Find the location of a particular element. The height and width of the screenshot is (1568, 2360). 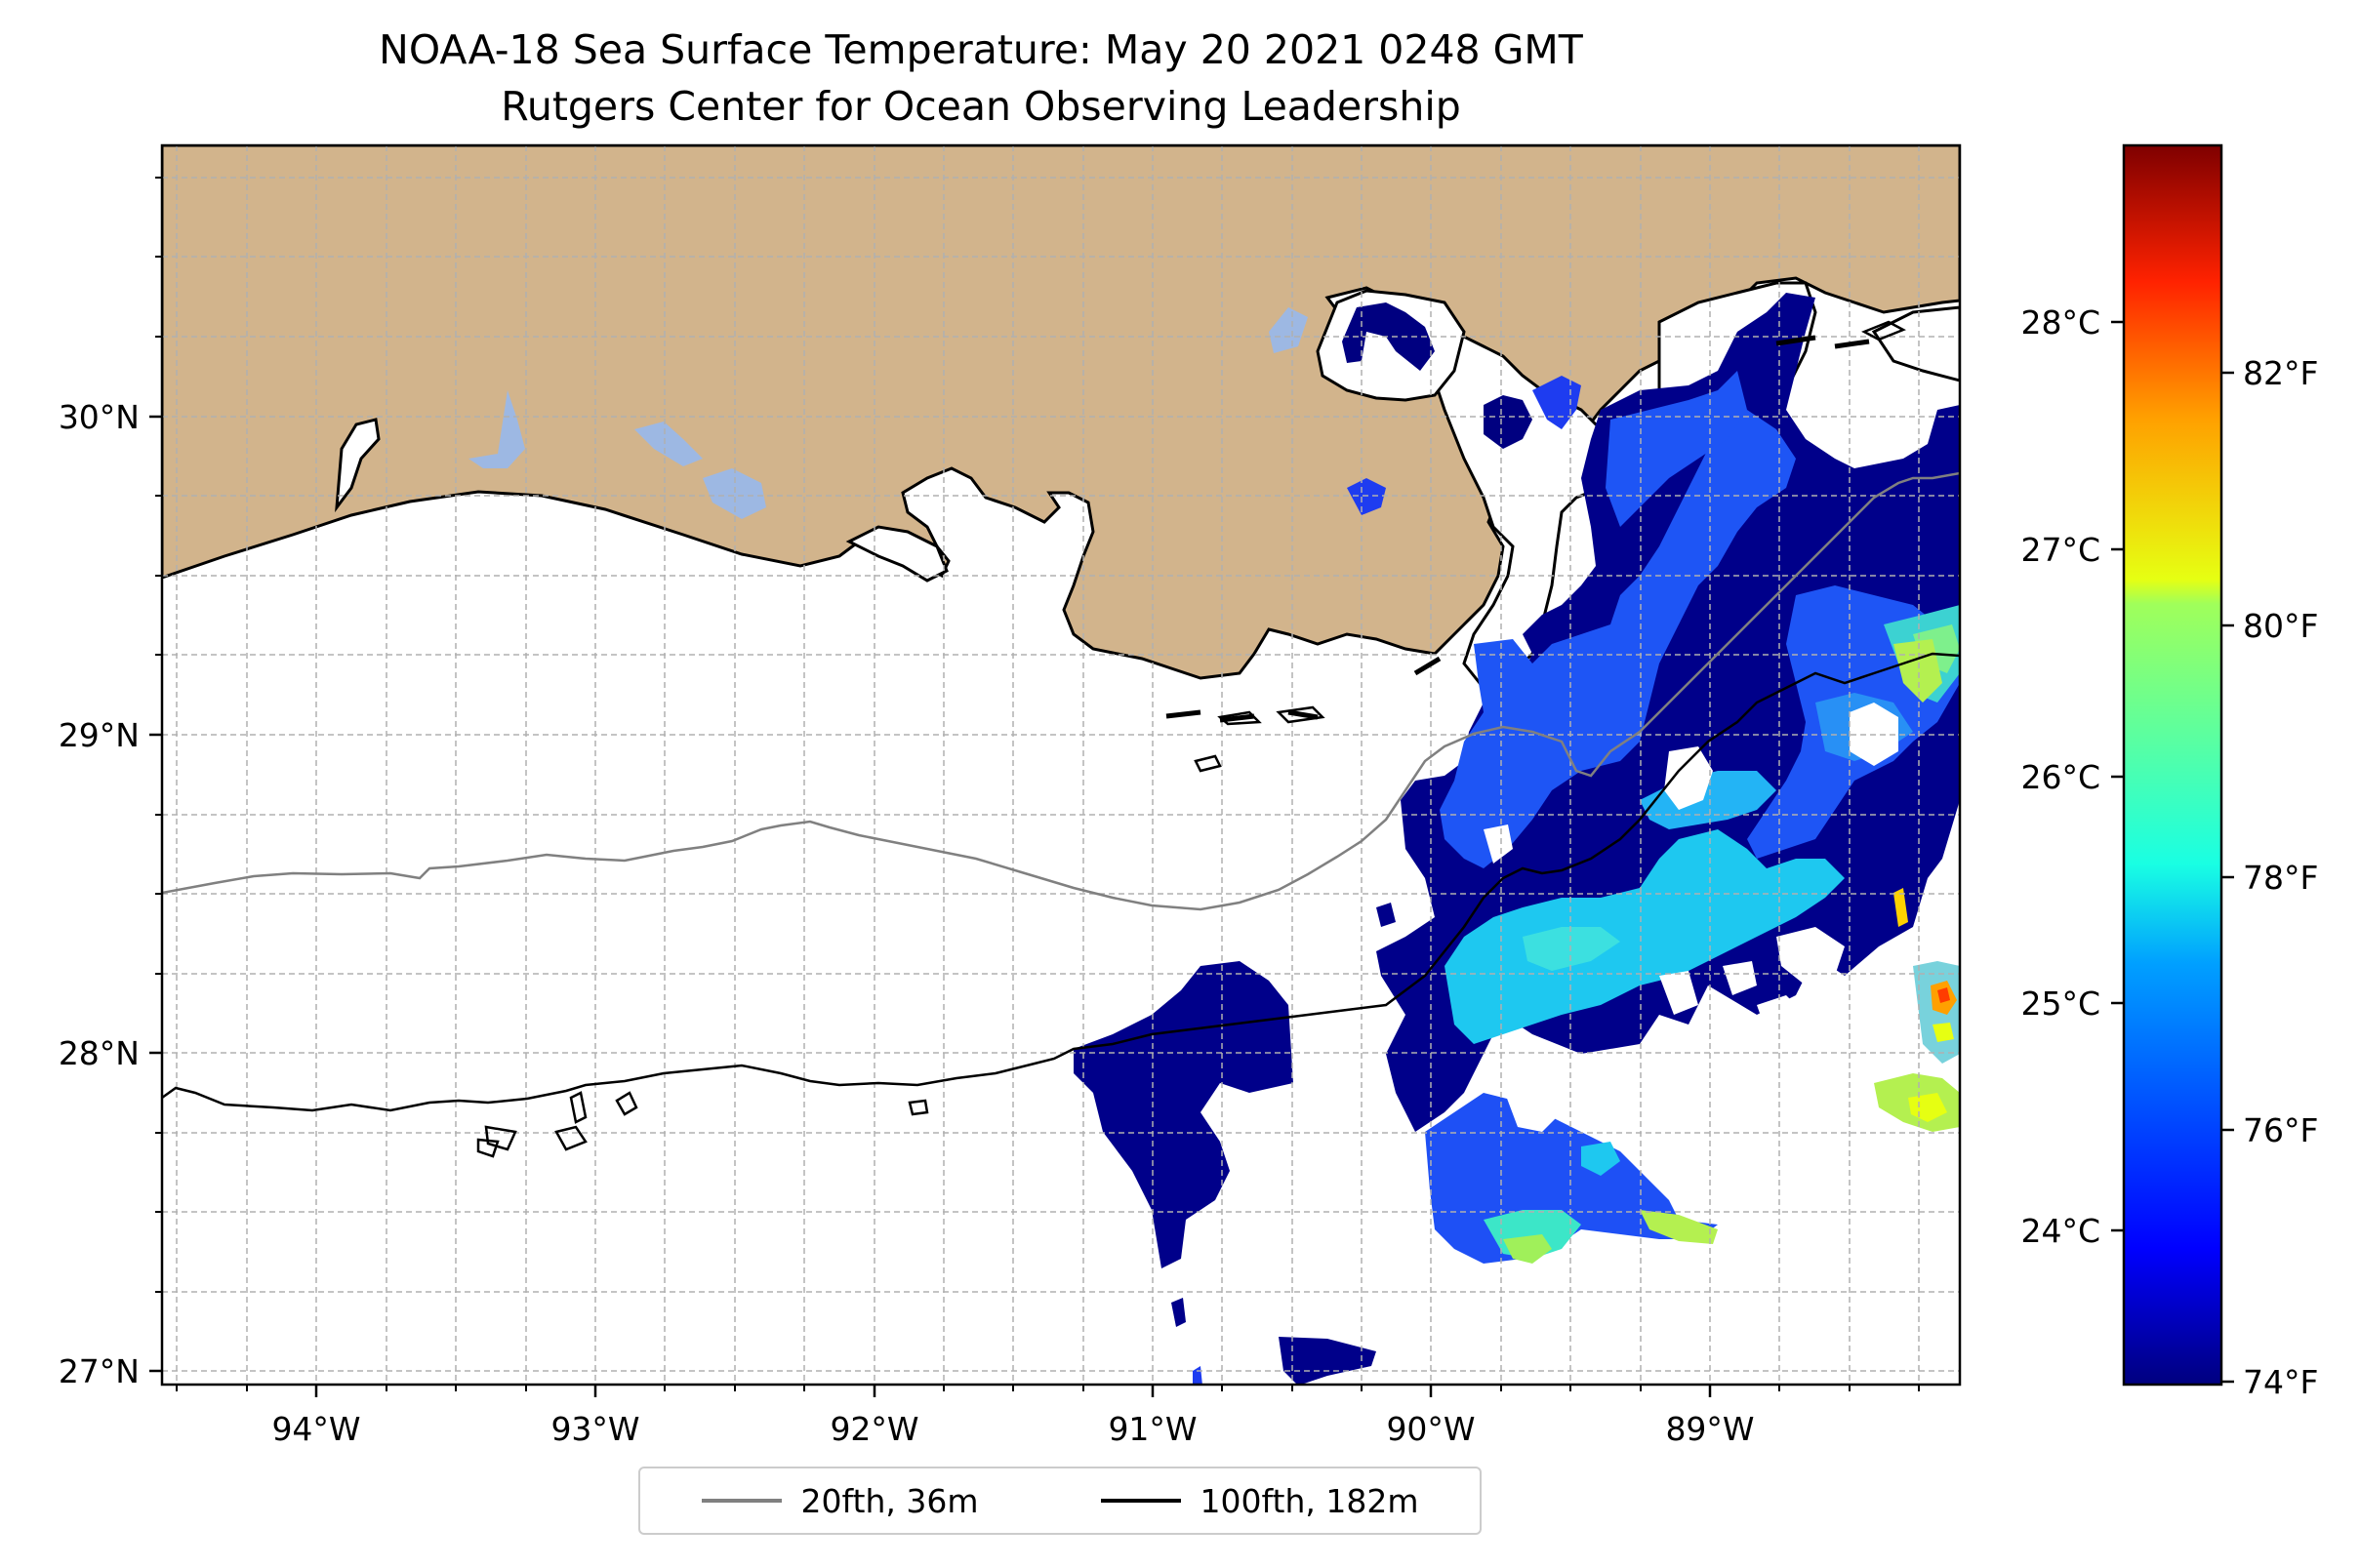

y-major-ticks is located at coordinates (155, 894).